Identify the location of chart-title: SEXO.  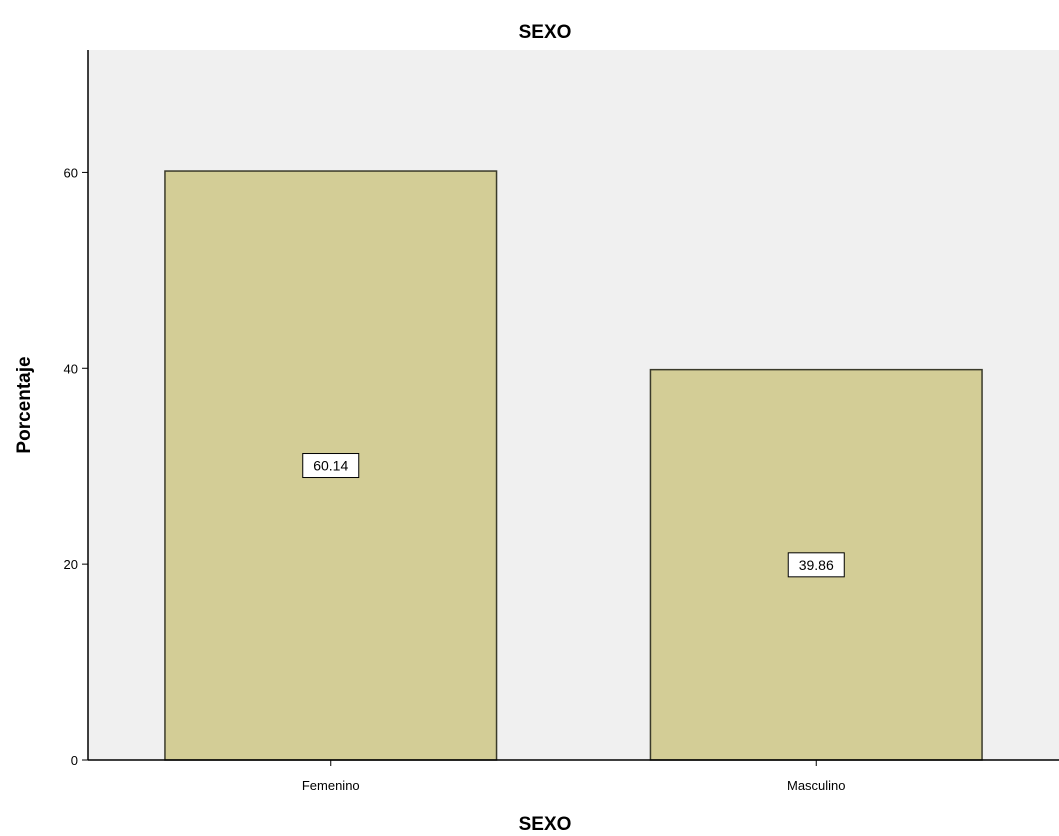
(545, 32).